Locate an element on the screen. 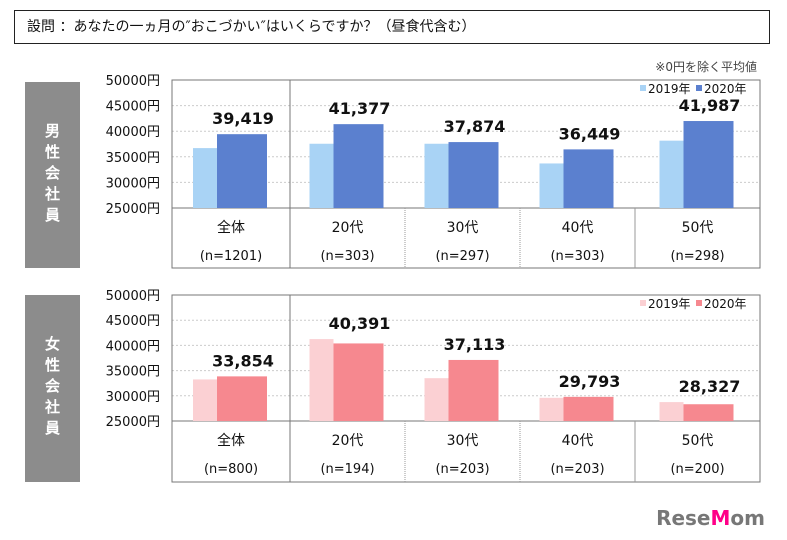  sample-size-label: (n=298) is located at coordinates (697, 256).